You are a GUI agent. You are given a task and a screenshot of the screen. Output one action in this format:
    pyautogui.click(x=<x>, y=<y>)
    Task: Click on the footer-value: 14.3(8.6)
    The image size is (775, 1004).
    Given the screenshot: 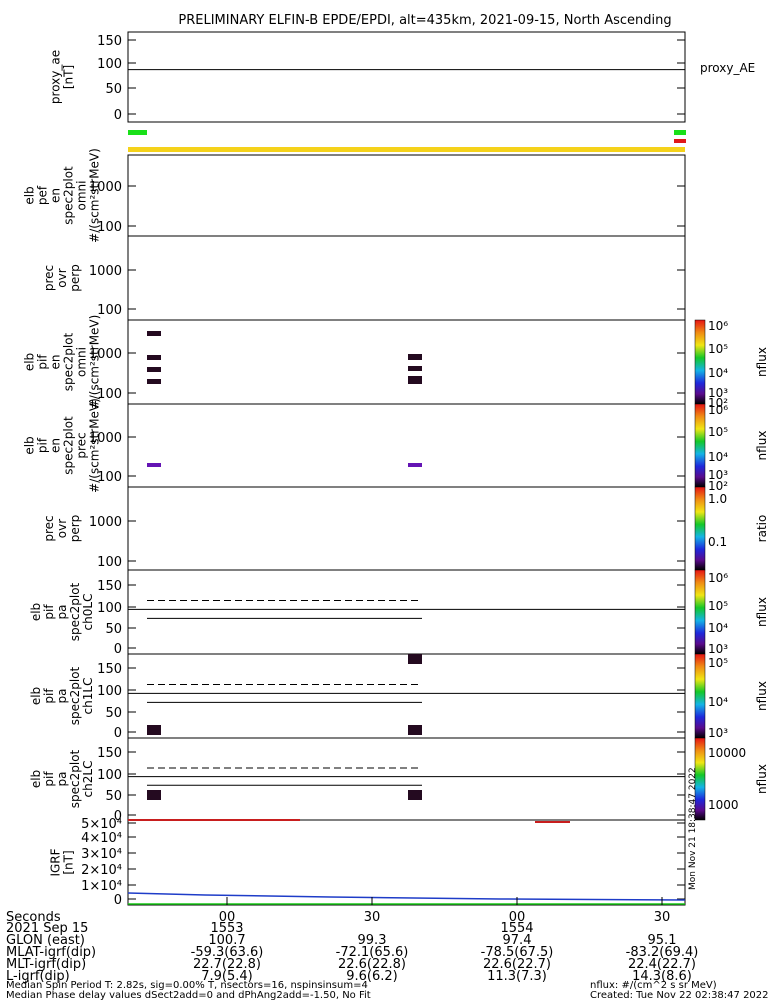 What is the action you would take?
    pyautogui.click(x=662, y=976)
    